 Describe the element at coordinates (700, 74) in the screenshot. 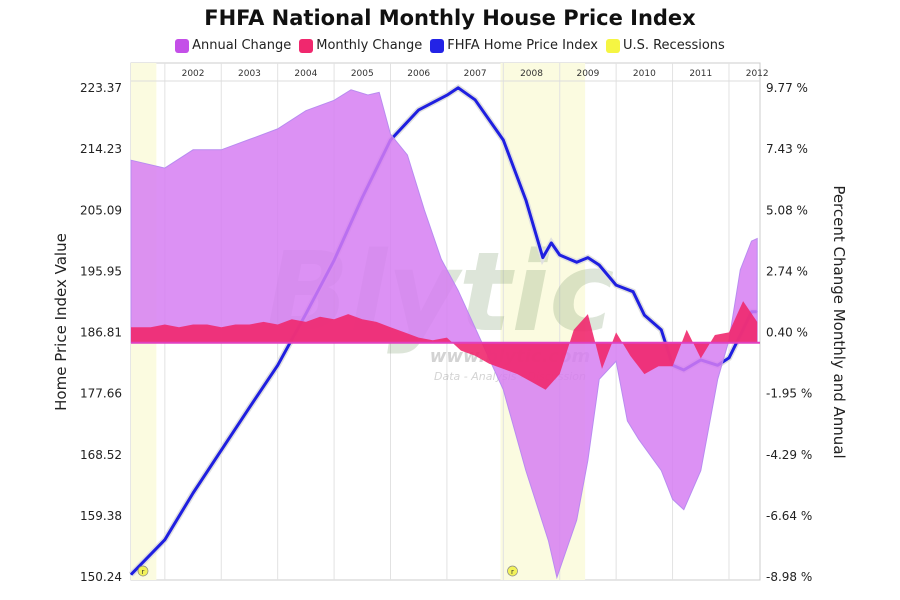

I see `x-tick-label: 2011` at that location.